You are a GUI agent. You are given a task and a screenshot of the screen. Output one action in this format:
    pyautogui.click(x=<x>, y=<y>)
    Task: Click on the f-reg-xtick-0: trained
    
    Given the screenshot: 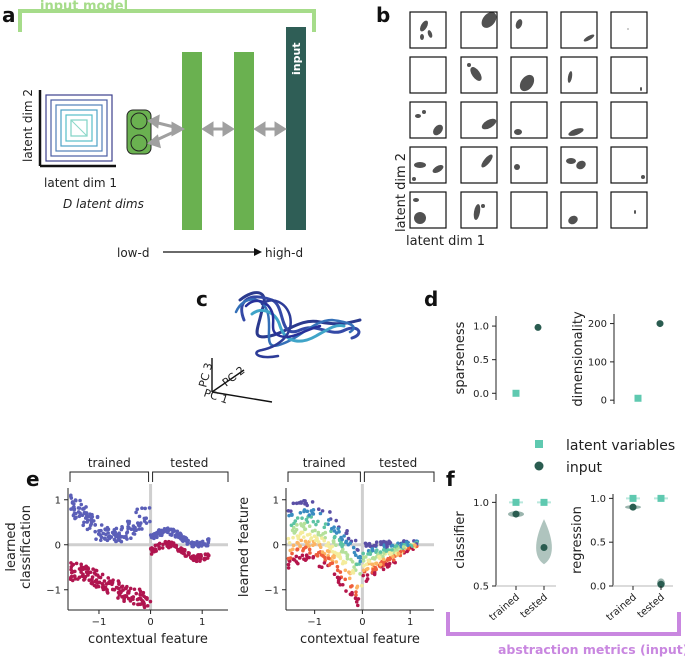 What is the action you would take?
    pyautogui.click(x=621, y=607)
    